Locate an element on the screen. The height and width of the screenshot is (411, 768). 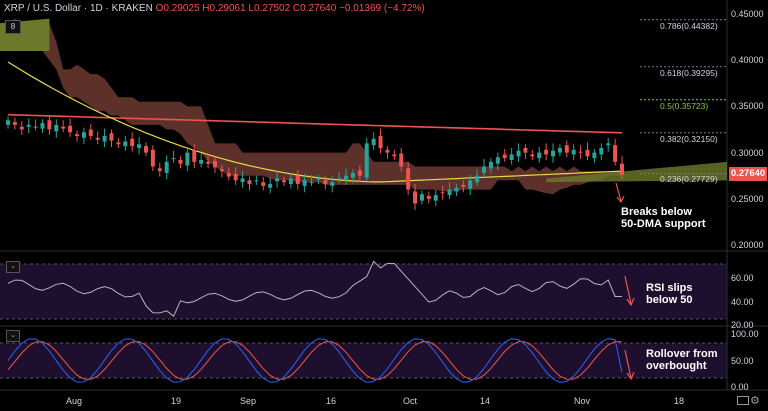
price-axis-label: 0.20000 is located at coordinates (747, 245).